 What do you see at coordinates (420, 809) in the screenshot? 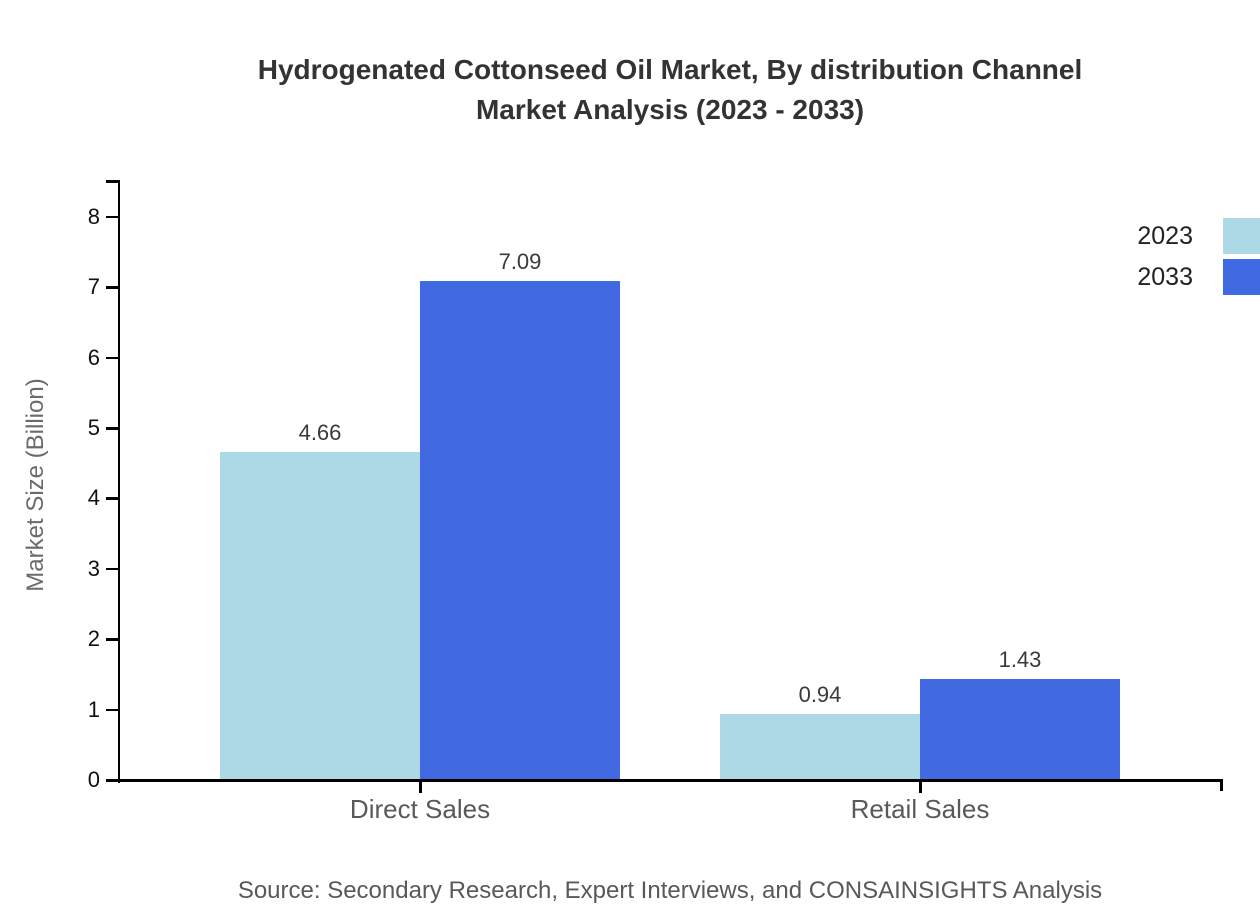
I see `category-label: Direct Sales` at bounding box center [420, 809].